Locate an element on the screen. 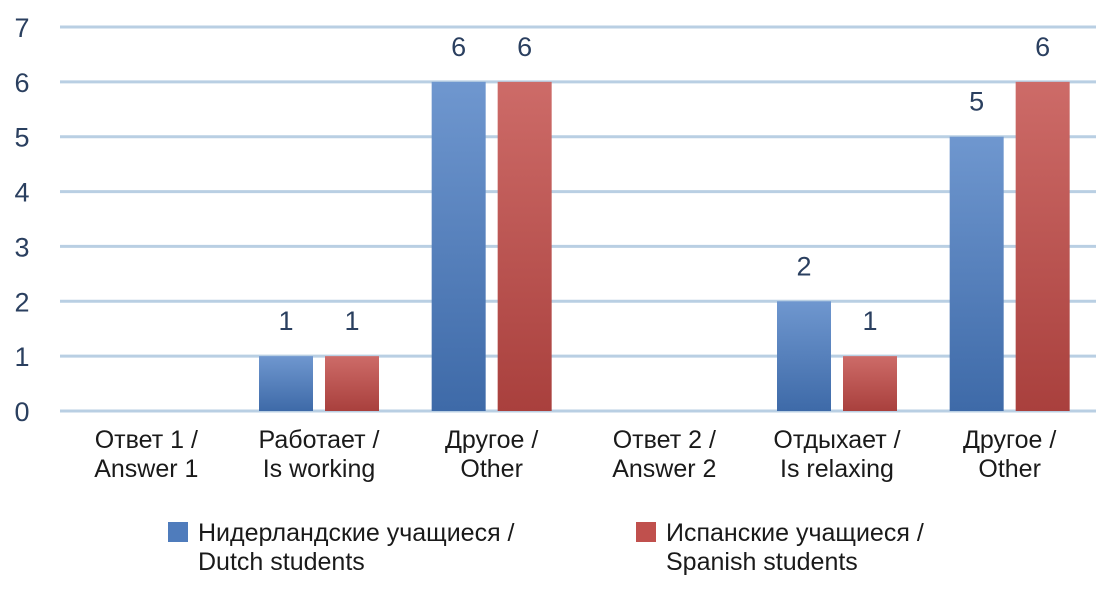  legend-item: Испанские учащиеся / Spanish students is located at coordinates (780, 547).